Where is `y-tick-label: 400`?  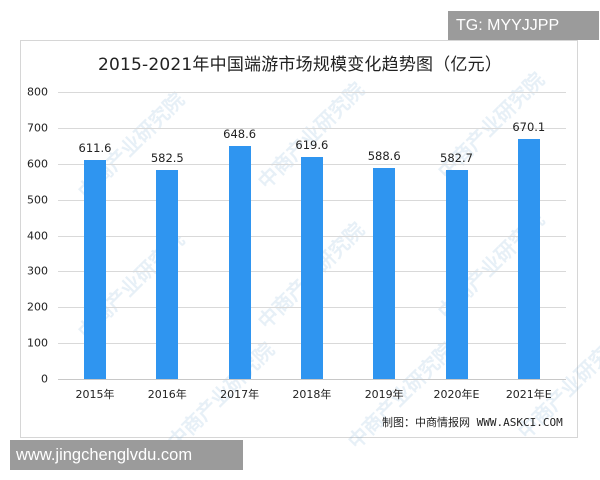
y-tick-label: 400 is located at coordinates (37, 236).